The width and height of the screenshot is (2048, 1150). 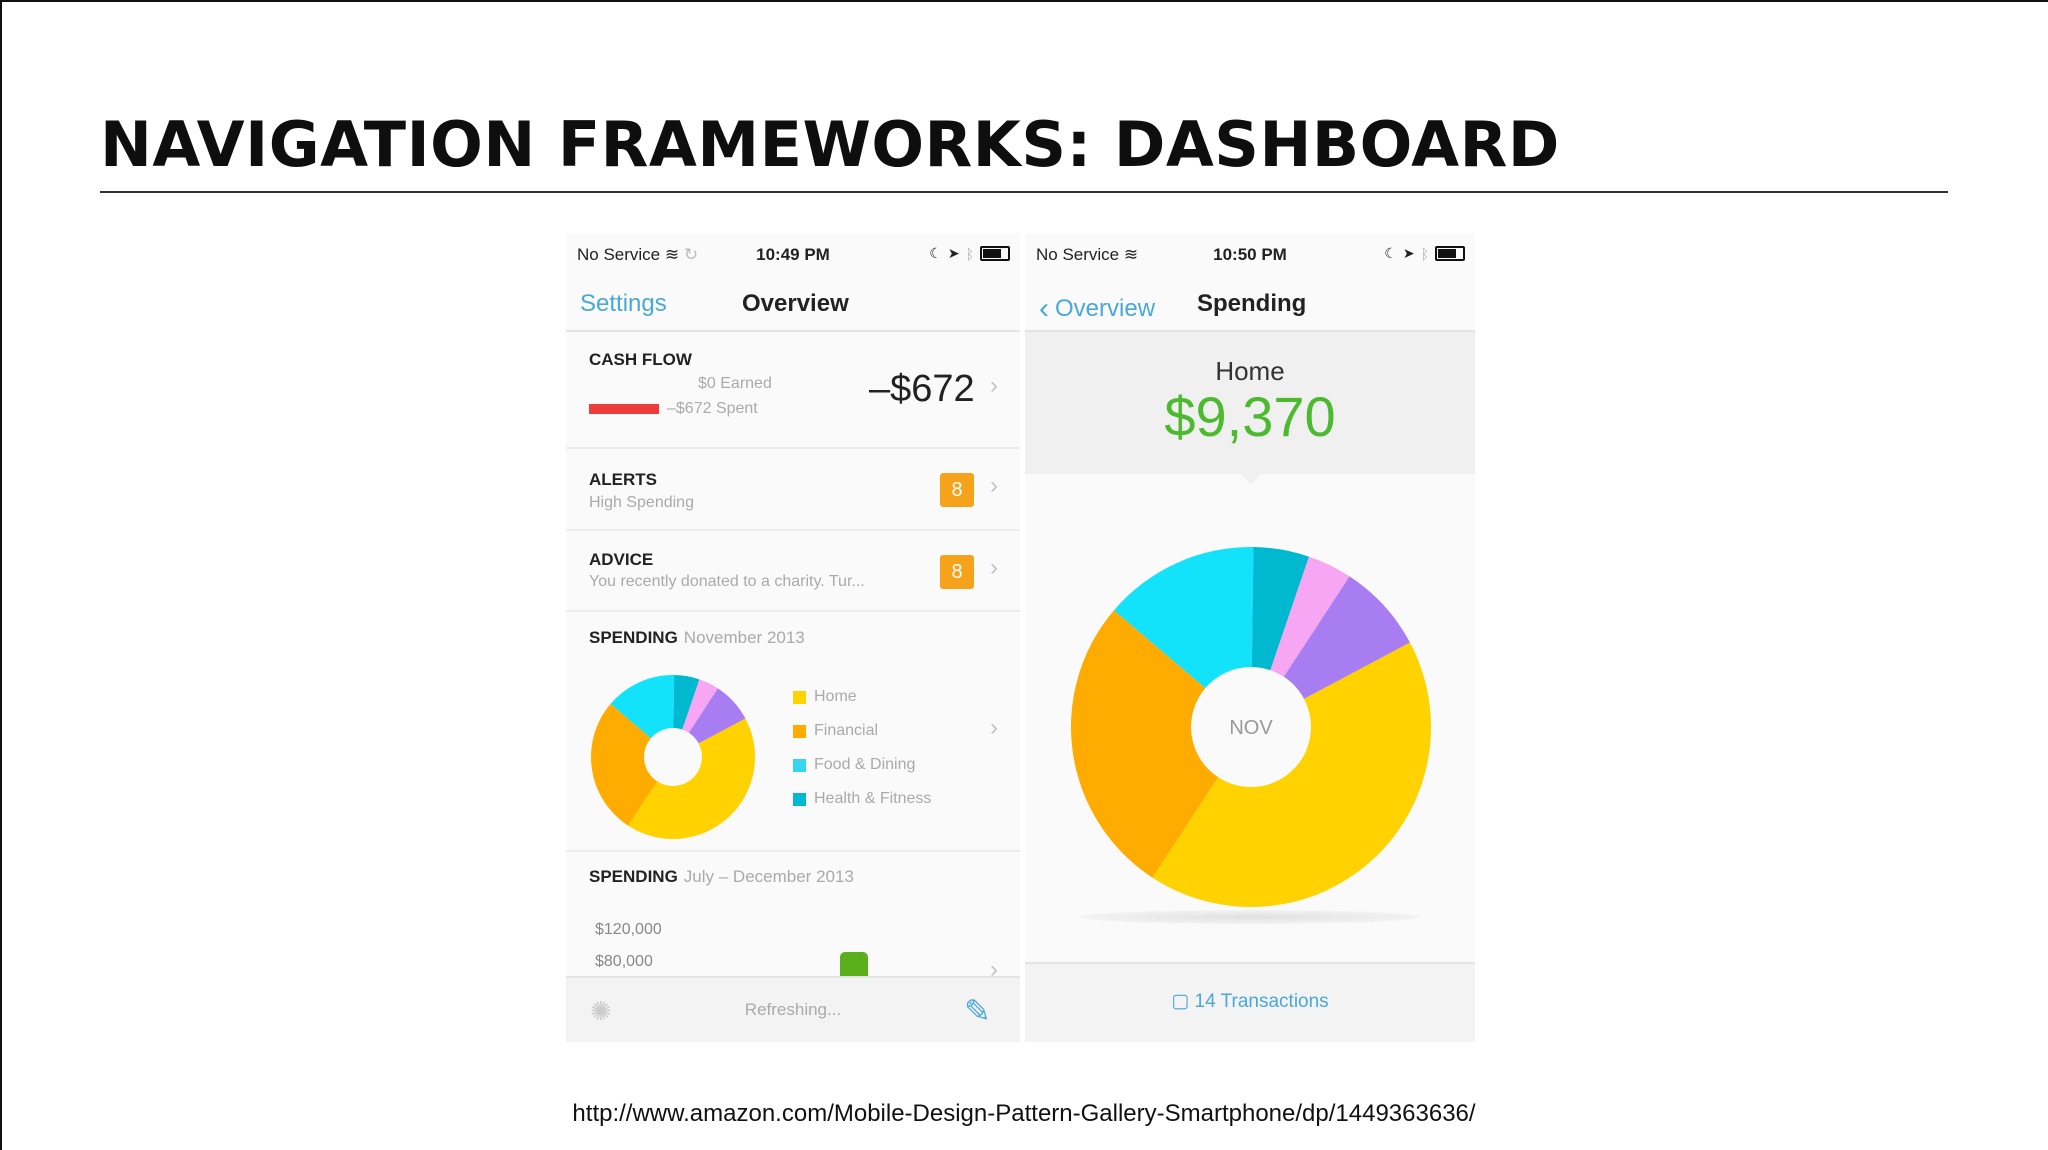 I want to click on advice-label: ADVICE, so click(x=621, y=559).